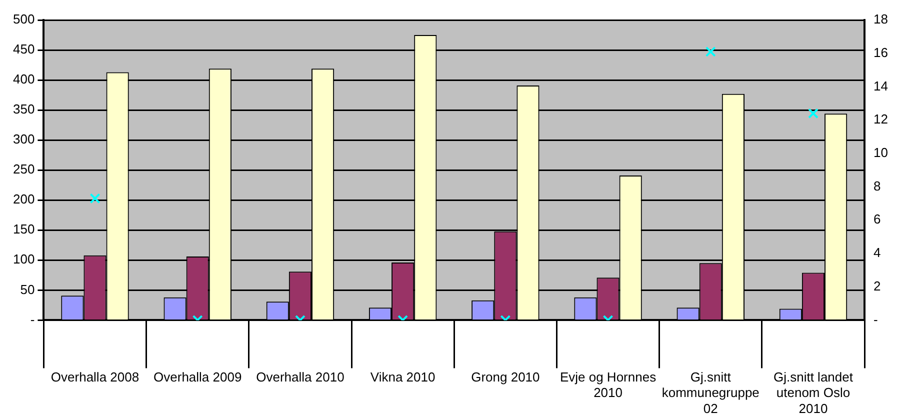 This screenshot has height=419, width=911. I want to click on x-tick-label: Overhalla 2010, so click(300, 377).